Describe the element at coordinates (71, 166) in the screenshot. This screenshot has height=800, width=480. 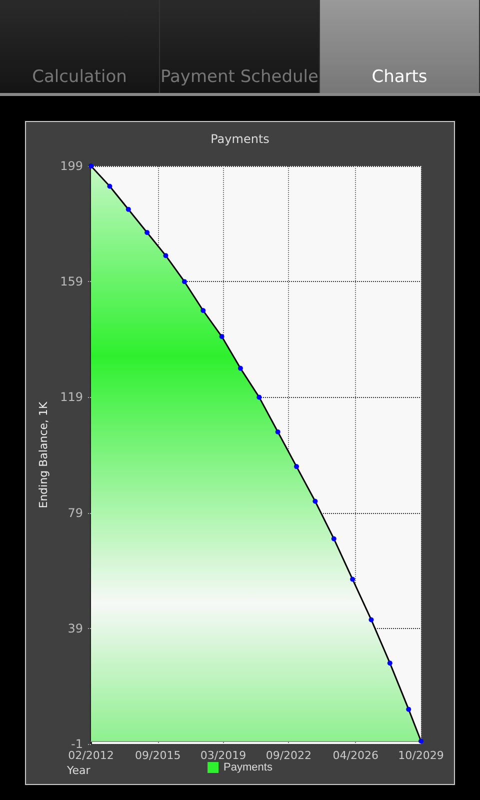
I see `y-tick-label: 199` at that location.